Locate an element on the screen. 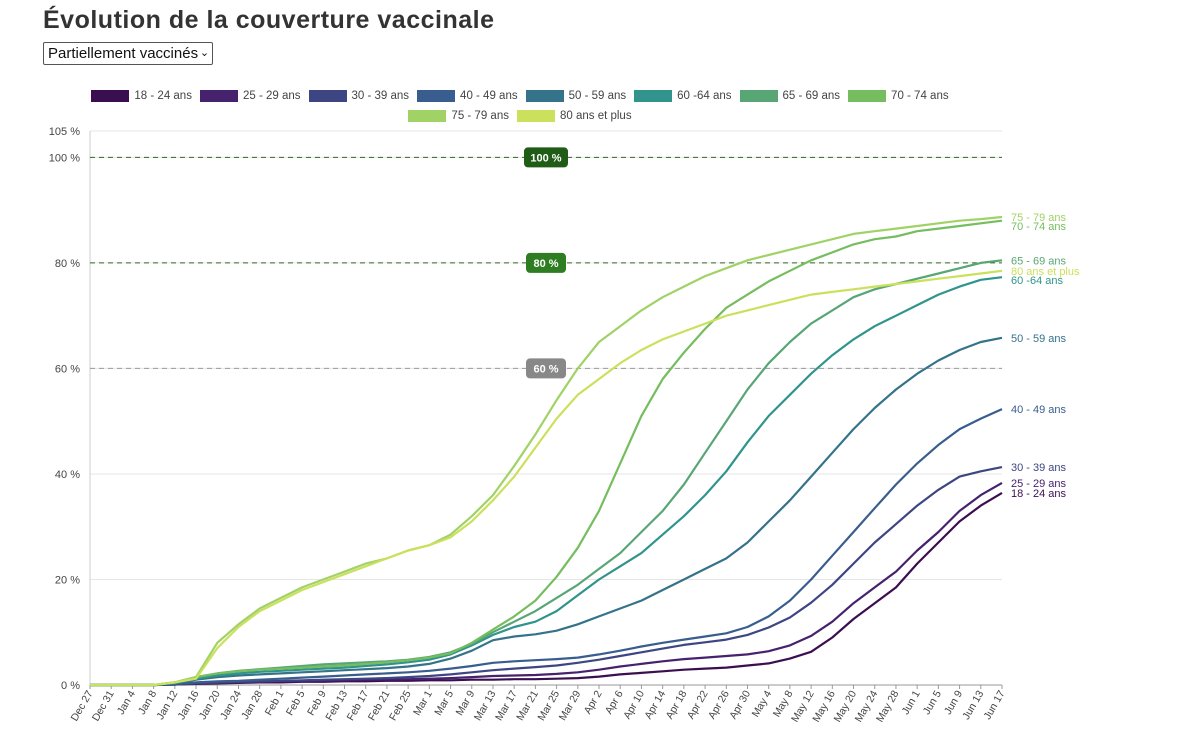 The image size is (1200, 743). x-tick-label: Feb 17 is located at coordinates (358, 705).